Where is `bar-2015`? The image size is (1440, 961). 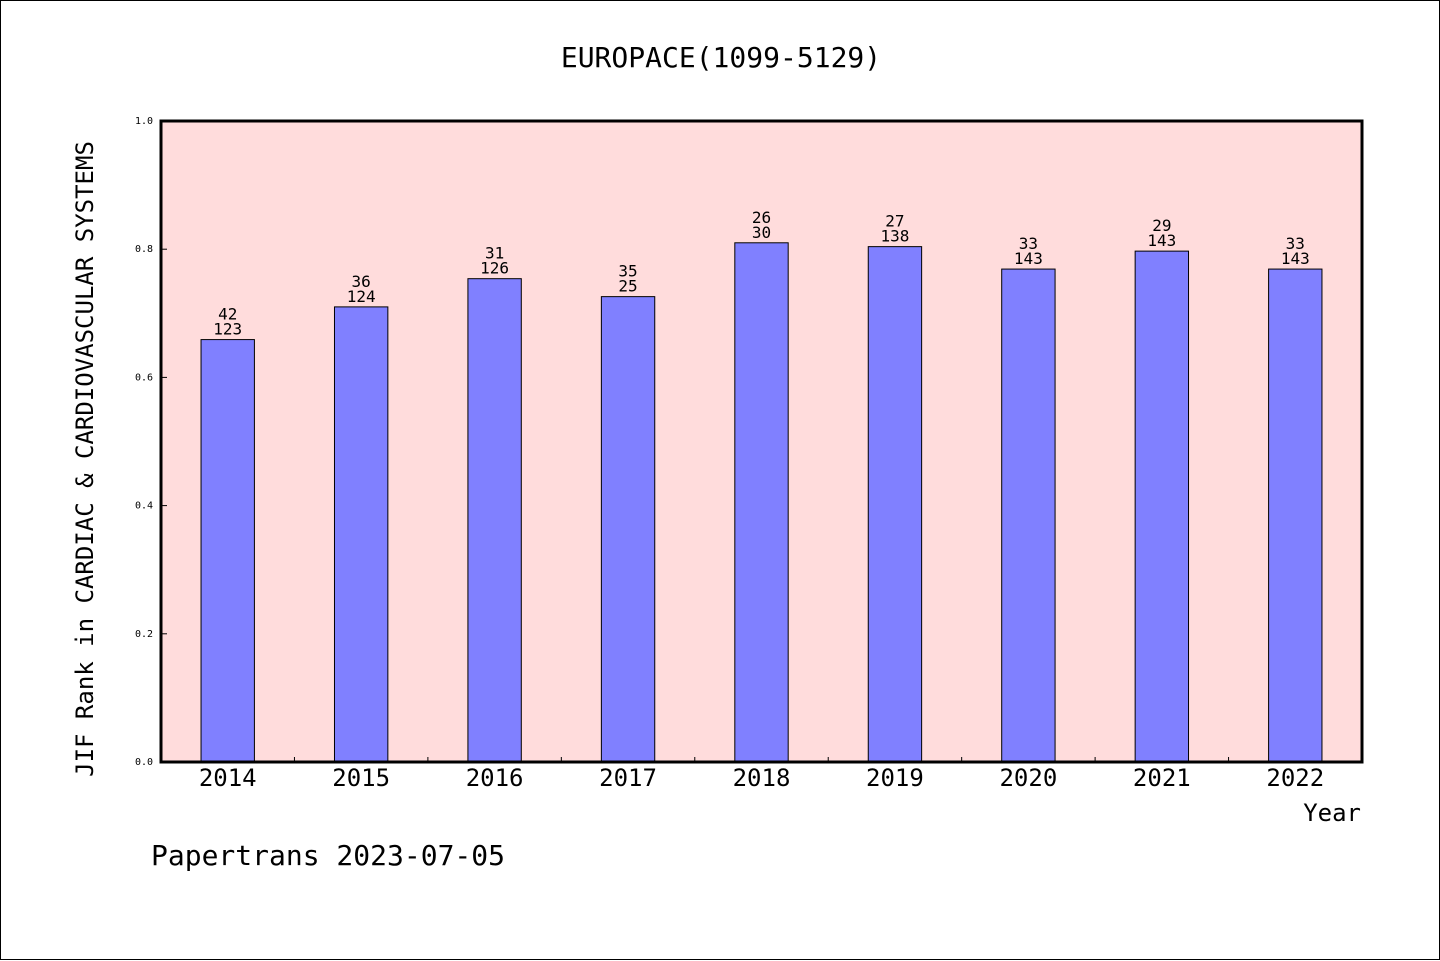
bar-2015 is located at coordinates (361, 534).